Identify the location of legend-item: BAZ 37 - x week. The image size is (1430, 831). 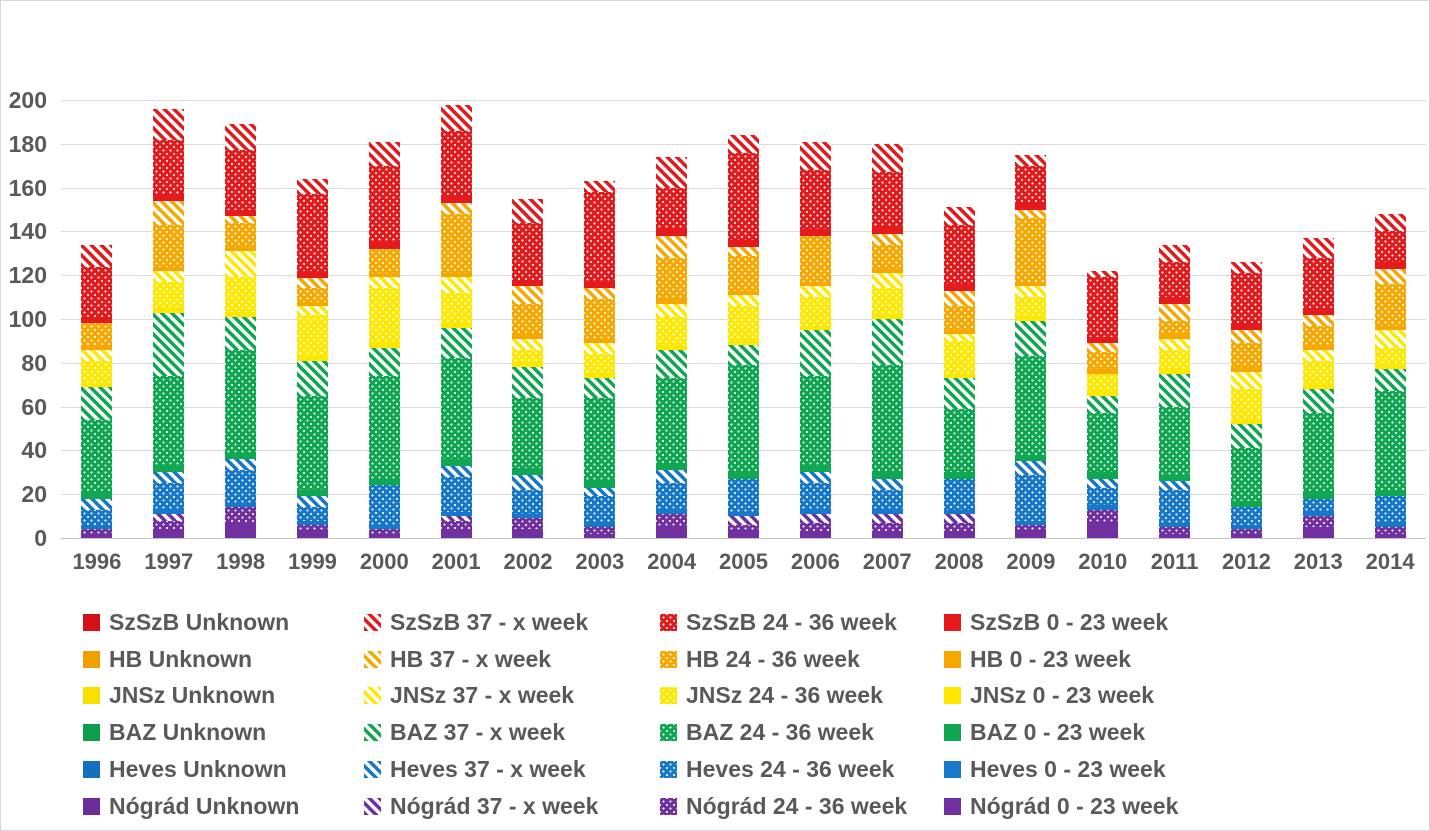
(512, 732).